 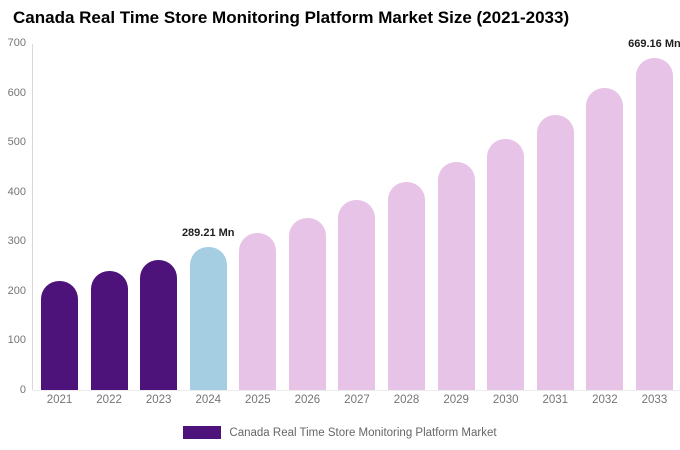 What do you see at coordinates (16, 340) in the screenshot?
I see `y-tick-100: 100` at bounding box center [16, 340].